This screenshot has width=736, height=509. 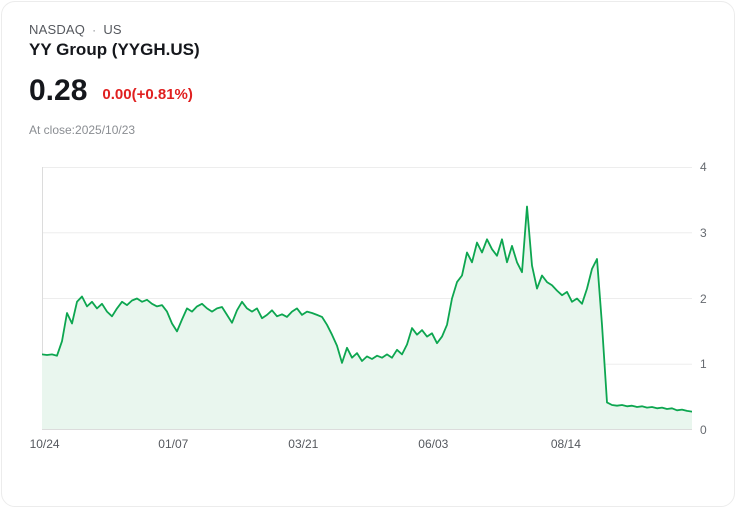 What do you see at coordinates (703, 232) in the screenshot?
I see `y-axis-label: 3` at bounding box center [703, 232].